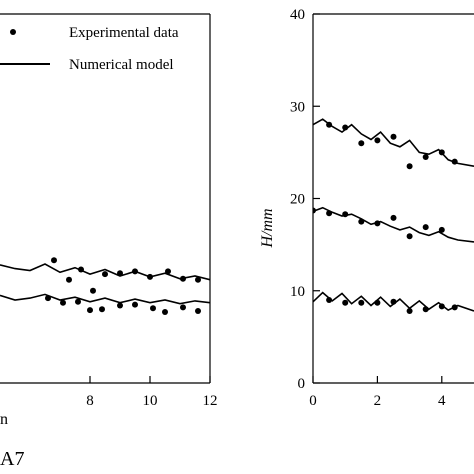 The height and width of the screenshot is (474, 474). I want to click on right-y-tick-label: 0, so click(302, 384).